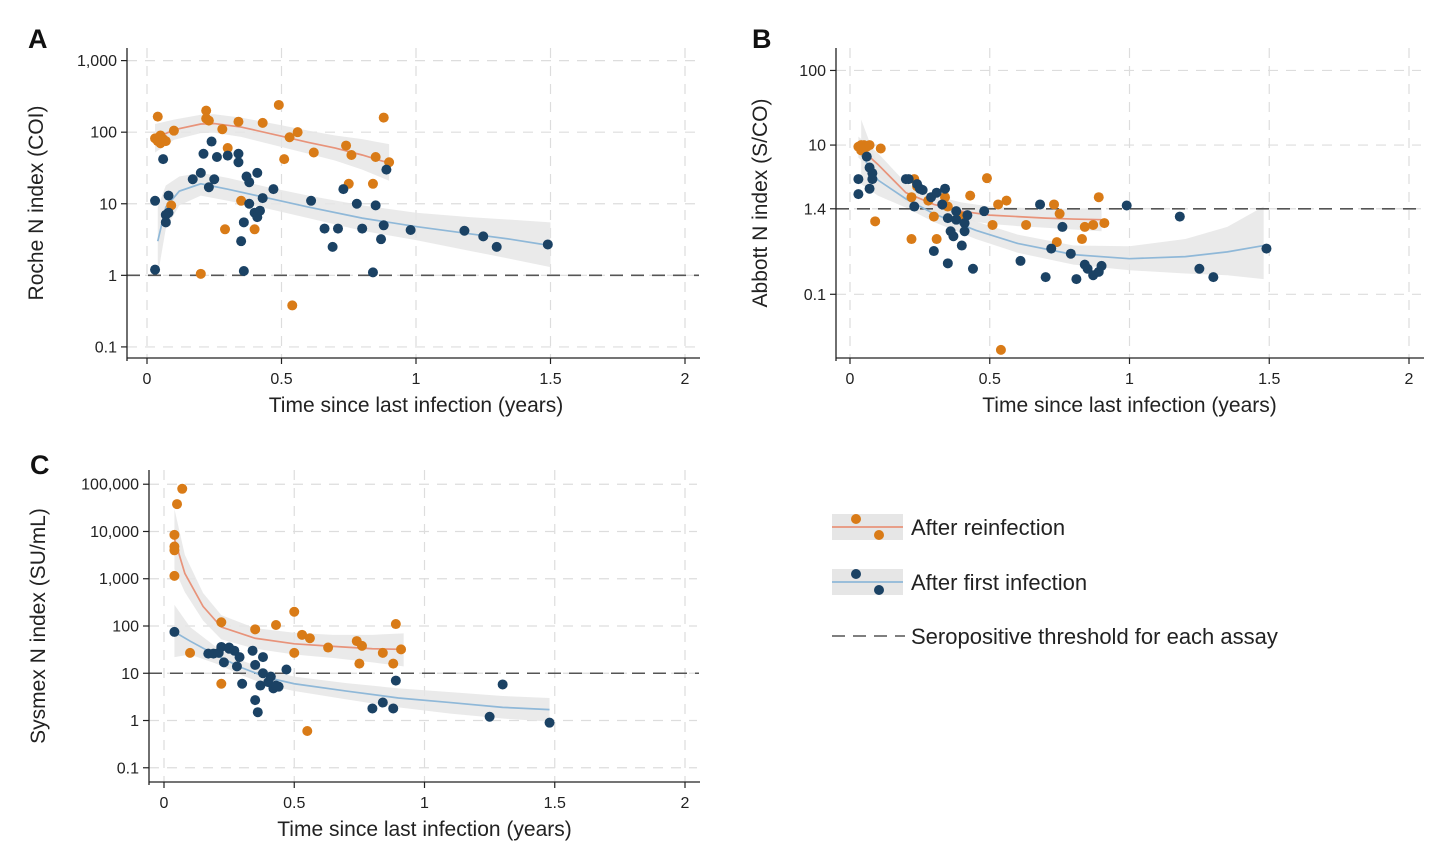 This screenshot has height=868, width=1456. I want to click on y-axis-title: Abbott N index (S/CO), so click(760, 203).